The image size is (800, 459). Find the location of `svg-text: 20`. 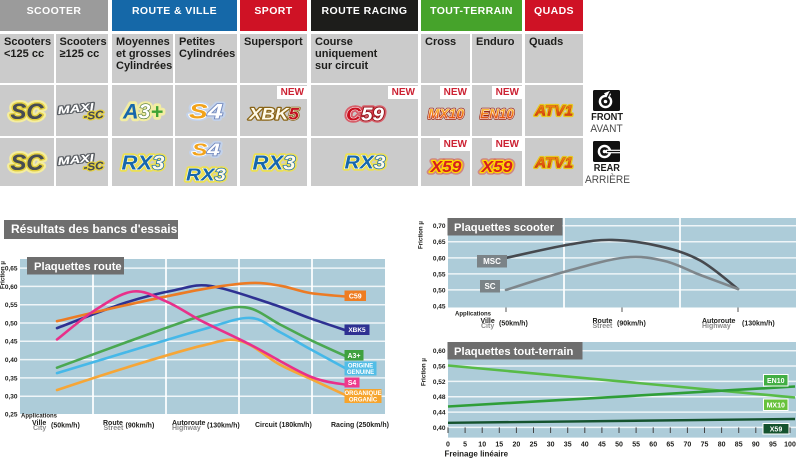

svg-text: 20 is located at coordinates (517, 445).